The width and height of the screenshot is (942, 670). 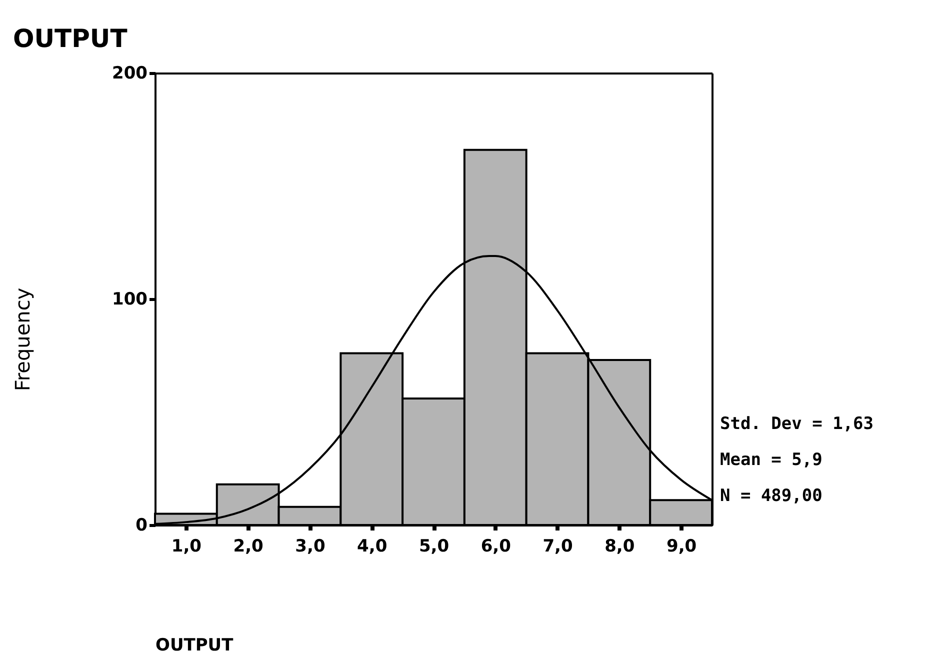 What do you see at coordinates (771, 496) in the screenshot?
I see `text: N = 489,00` at bounding box center [771, 496].